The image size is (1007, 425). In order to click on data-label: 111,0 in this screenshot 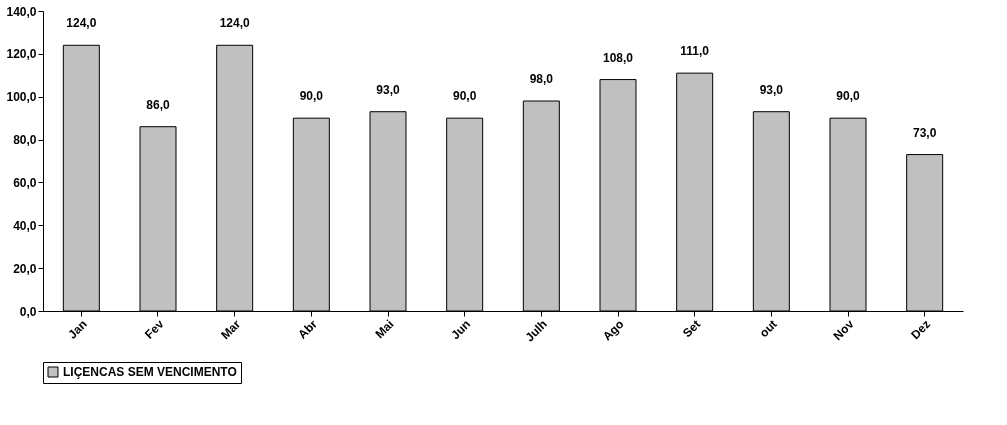, I will do `click(695, 51)`.